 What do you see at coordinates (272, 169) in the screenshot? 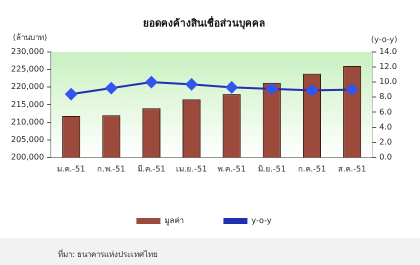
I see `x-tick-label: มิ.ย.-51` at bounding box center [272, 169].